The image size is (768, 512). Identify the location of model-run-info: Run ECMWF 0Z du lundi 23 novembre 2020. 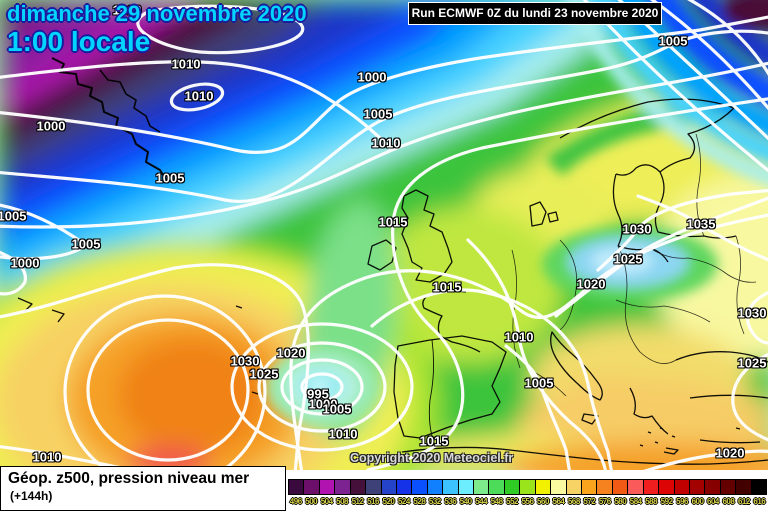
(535, 13).